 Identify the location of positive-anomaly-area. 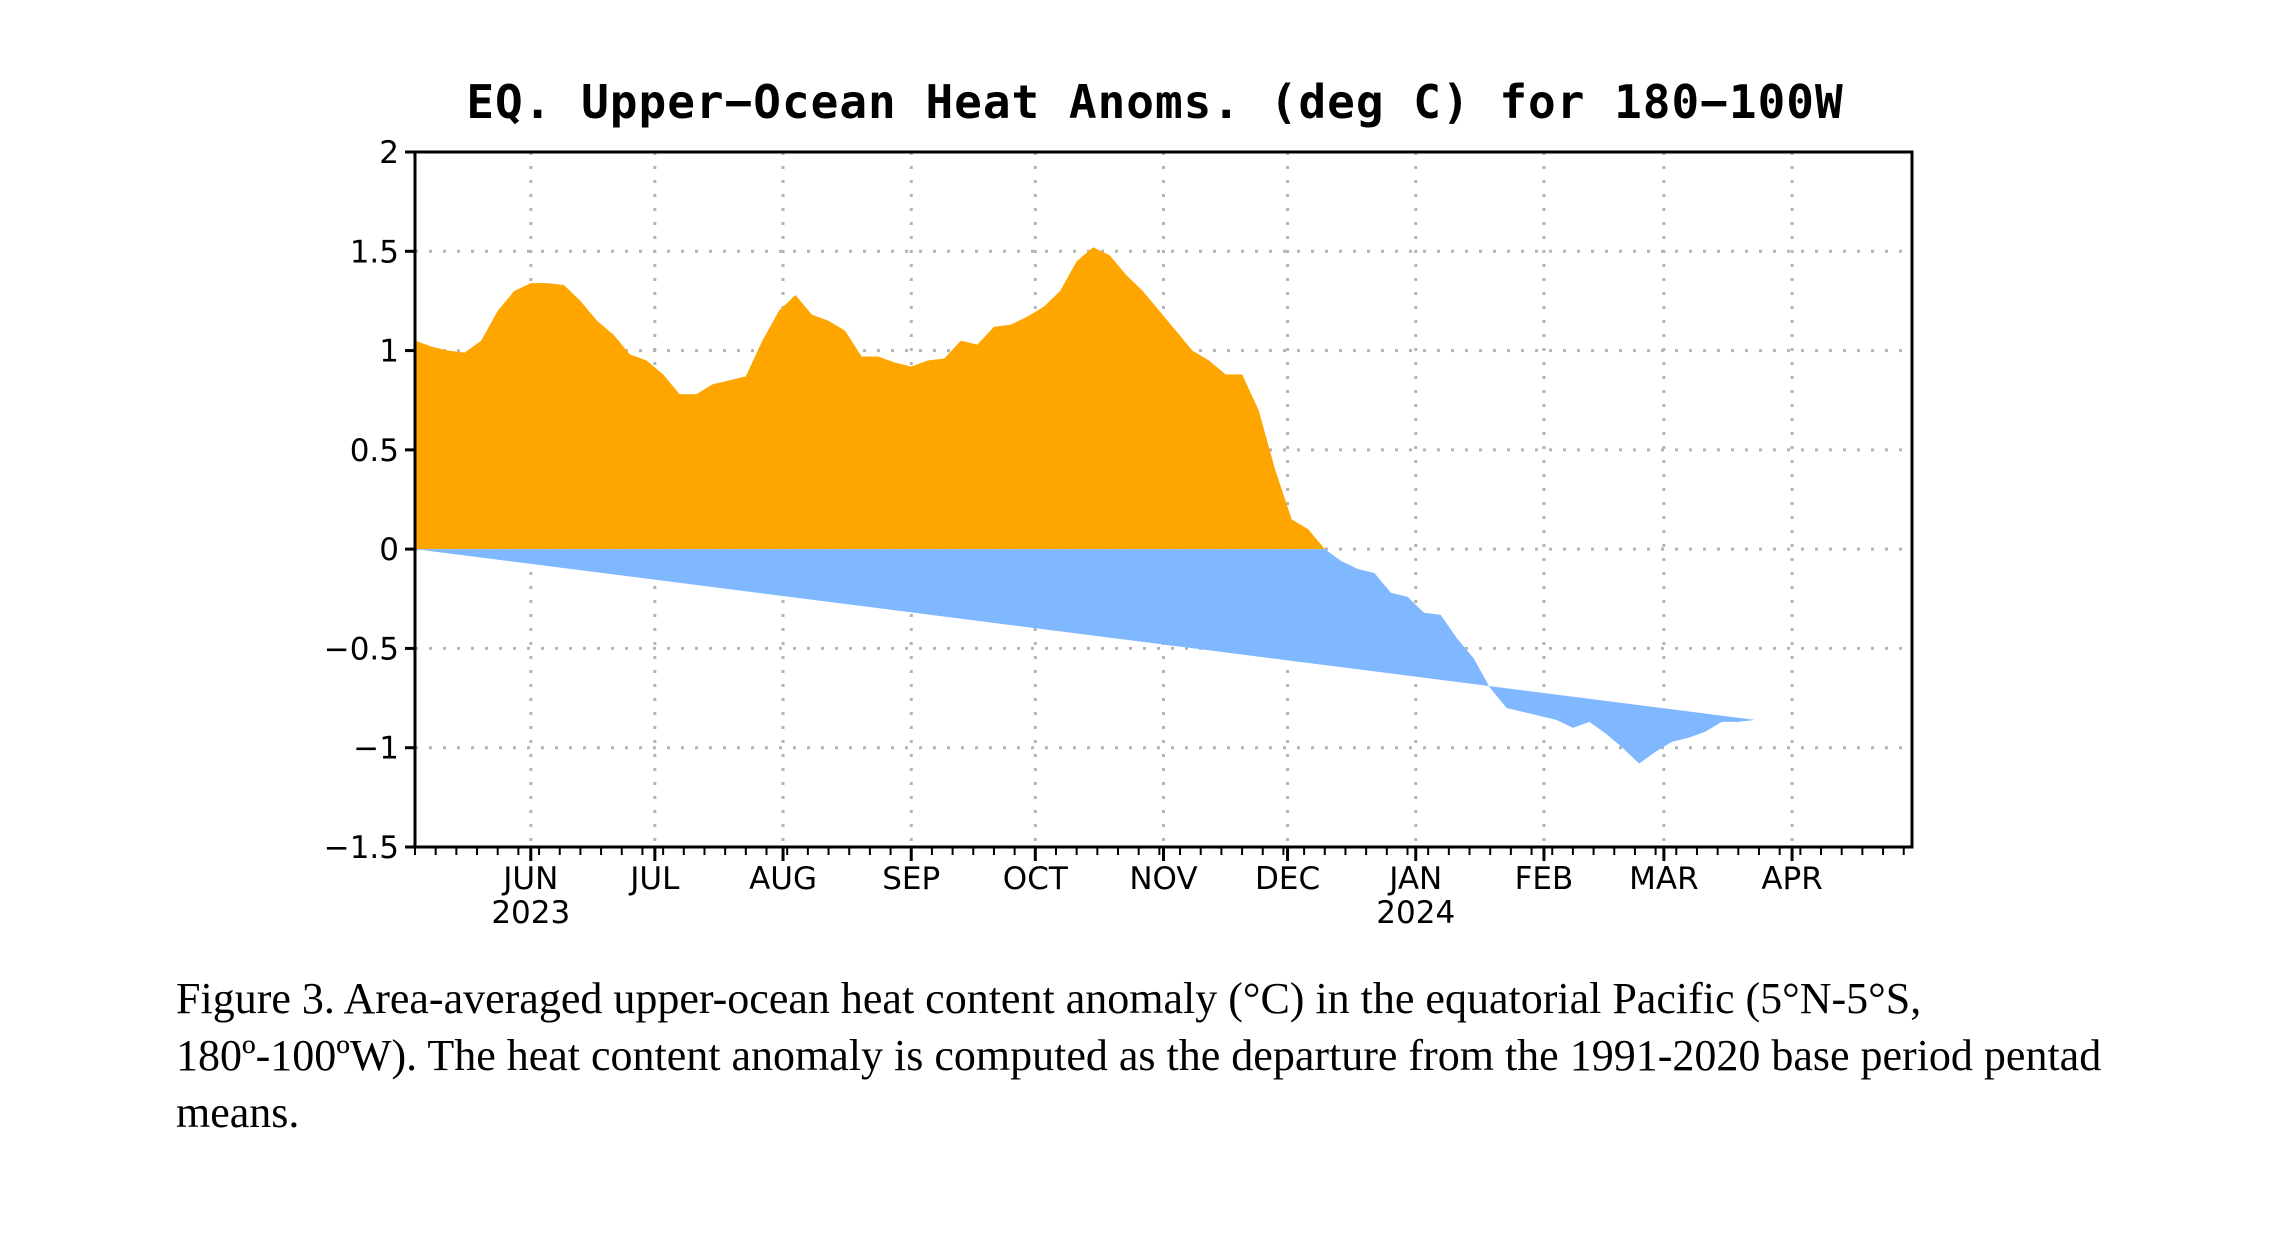
(870, 398).